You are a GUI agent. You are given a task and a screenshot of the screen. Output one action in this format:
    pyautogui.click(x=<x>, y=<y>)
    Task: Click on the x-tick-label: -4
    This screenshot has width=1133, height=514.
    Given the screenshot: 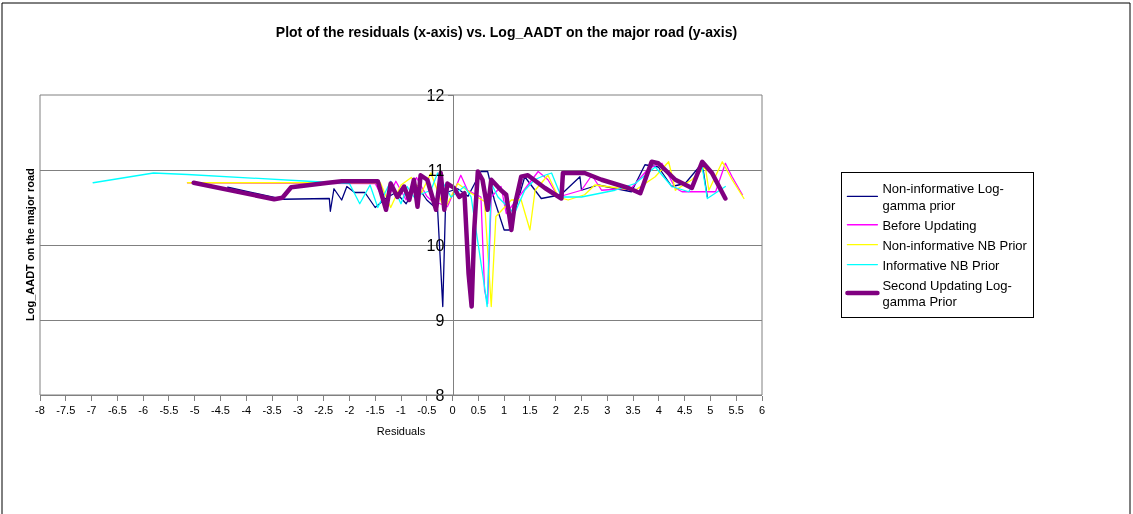 What is the action you would take?
    pyautogui.click(x=246, y=410)
    